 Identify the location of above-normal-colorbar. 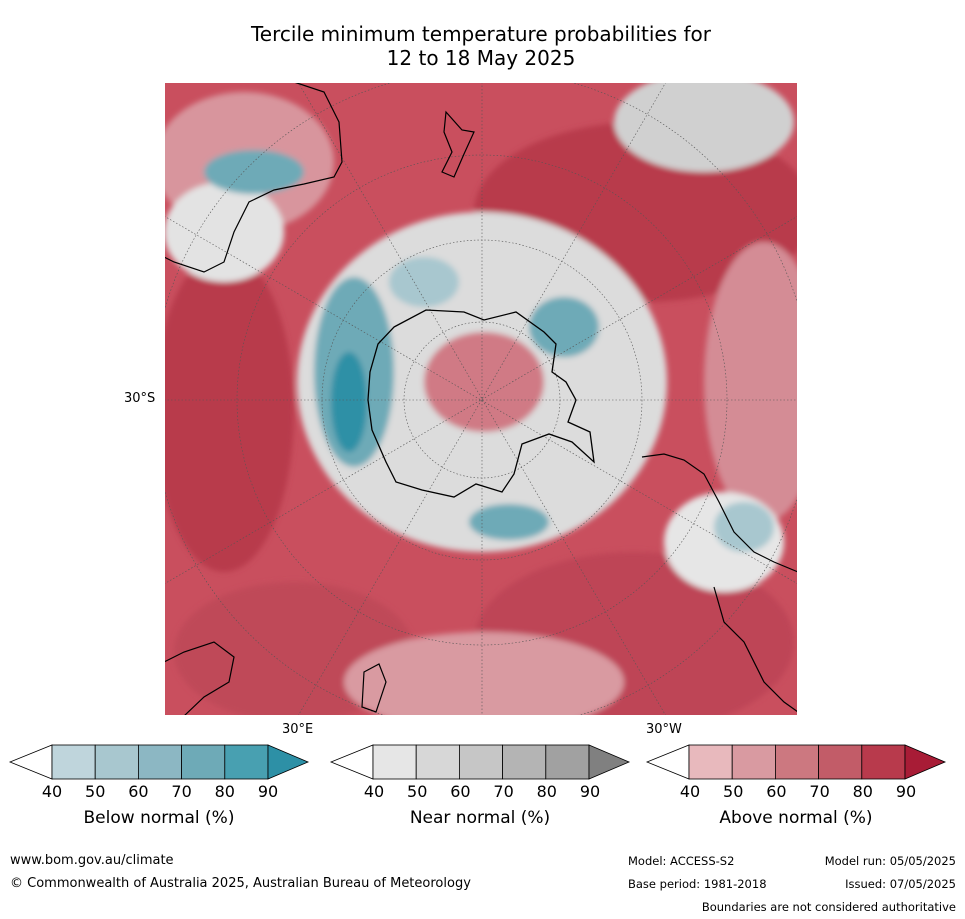
(796, 762).